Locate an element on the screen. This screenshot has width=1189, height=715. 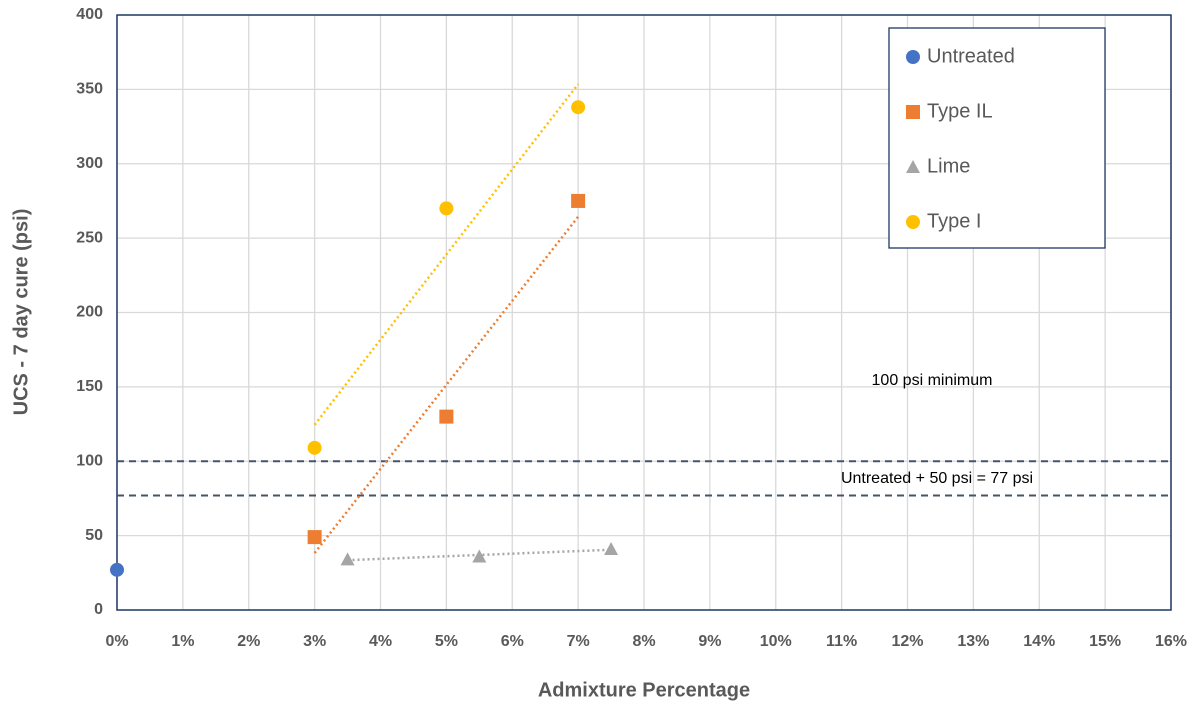
legend-label: Type I is located at coordinates (954, 221).